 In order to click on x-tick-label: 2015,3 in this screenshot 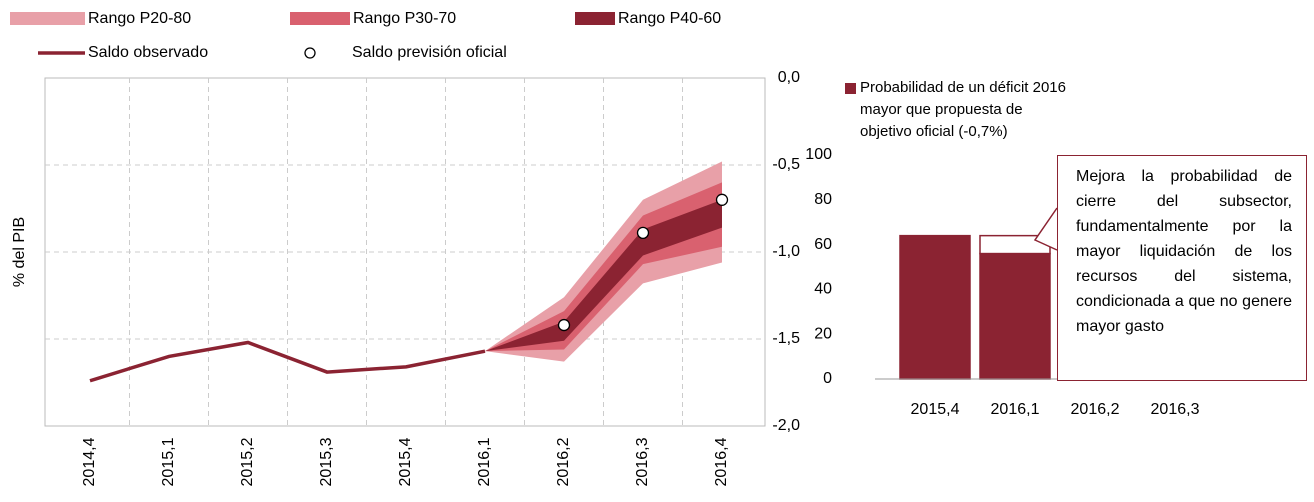, I will do `click(326, 461)`.